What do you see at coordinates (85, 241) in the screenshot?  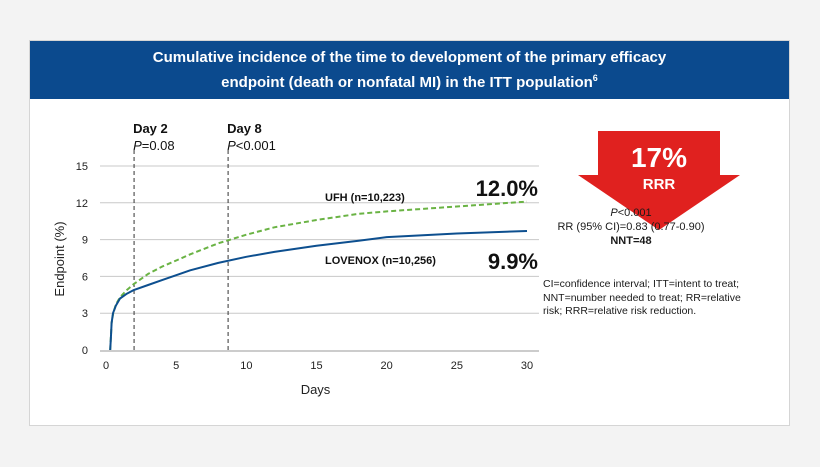 I see `y-tick-label: 9` at bounding box center [85, 241].